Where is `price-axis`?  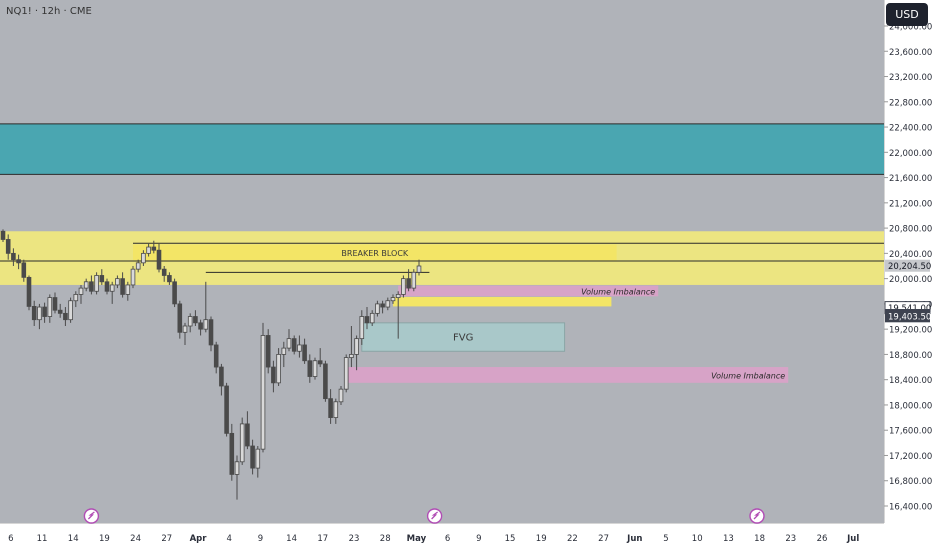 price-axis is located at coordinates (908, 275).